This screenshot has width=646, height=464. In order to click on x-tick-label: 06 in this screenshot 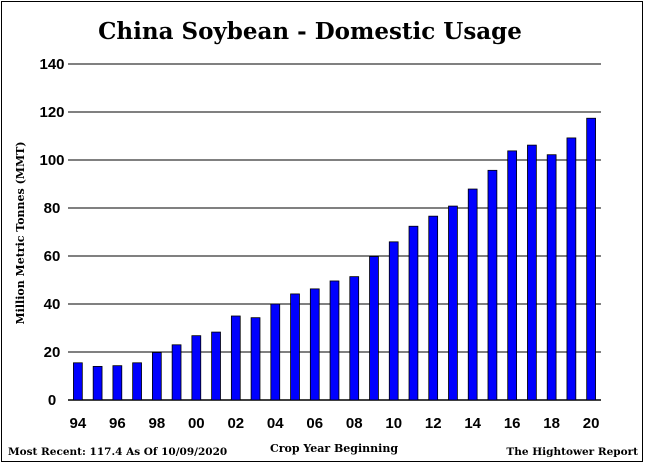, I will do `click(314, 423)`.